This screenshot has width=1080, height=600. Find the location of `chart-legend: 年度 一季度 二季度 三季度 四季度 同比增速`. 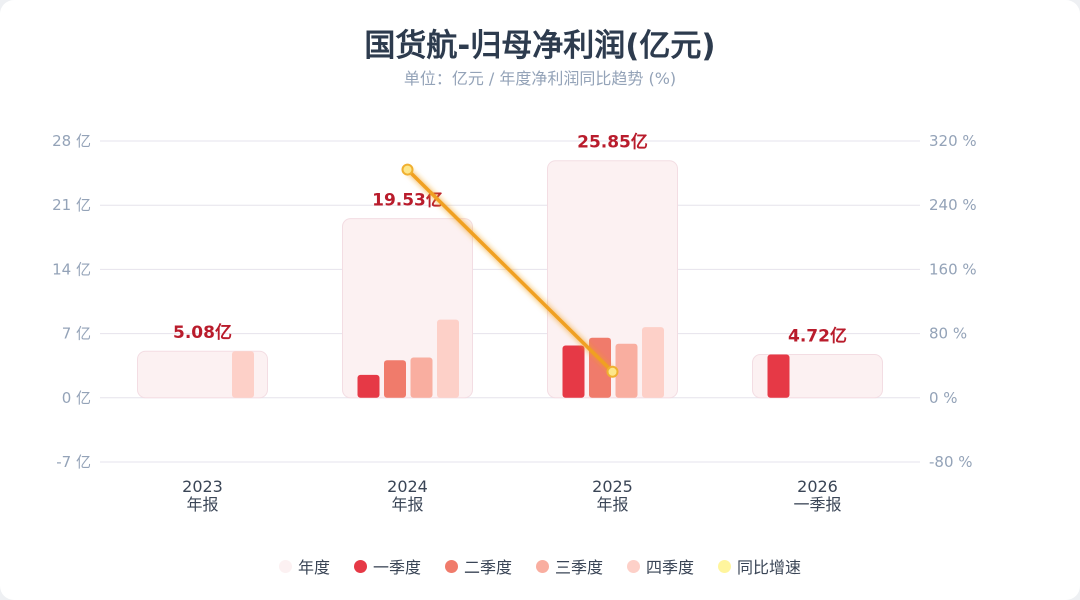

chart-legend: 年度 一季度 二季度 三季度 四季度 同比增速 is located at coordinates (540, 566).